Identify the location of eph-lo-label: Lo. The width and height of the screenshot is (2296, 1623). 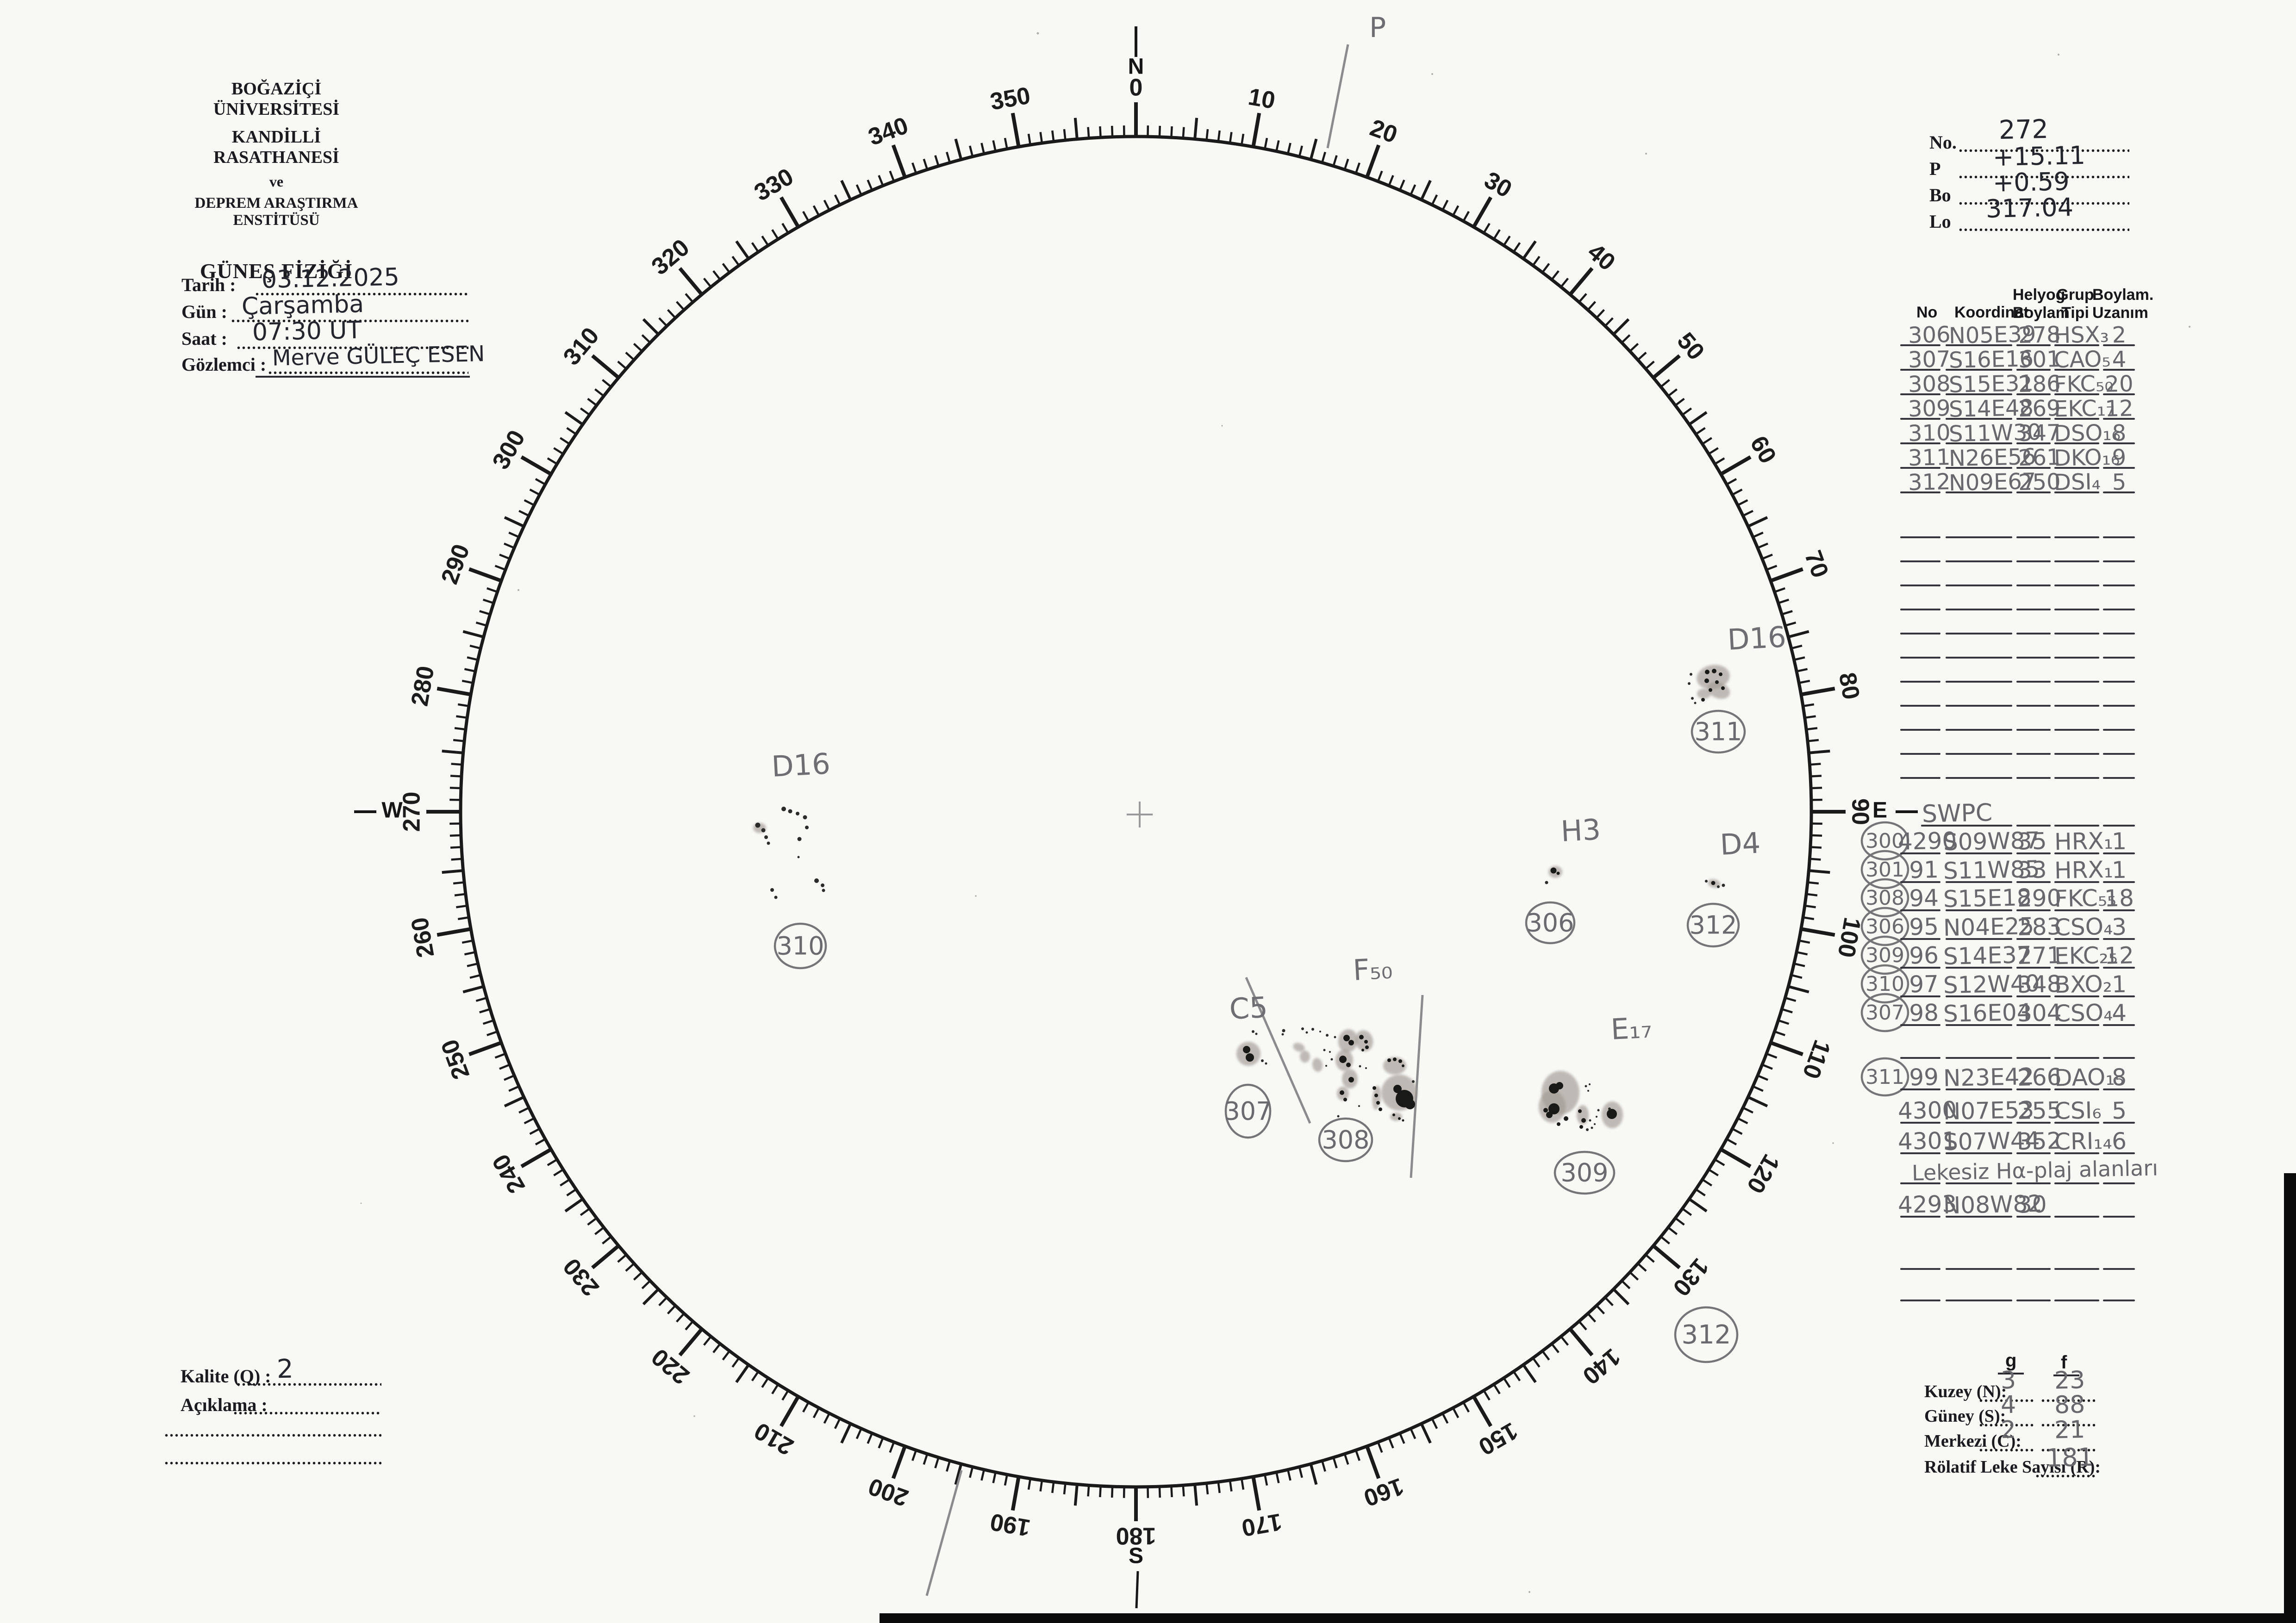
(1940, 221).